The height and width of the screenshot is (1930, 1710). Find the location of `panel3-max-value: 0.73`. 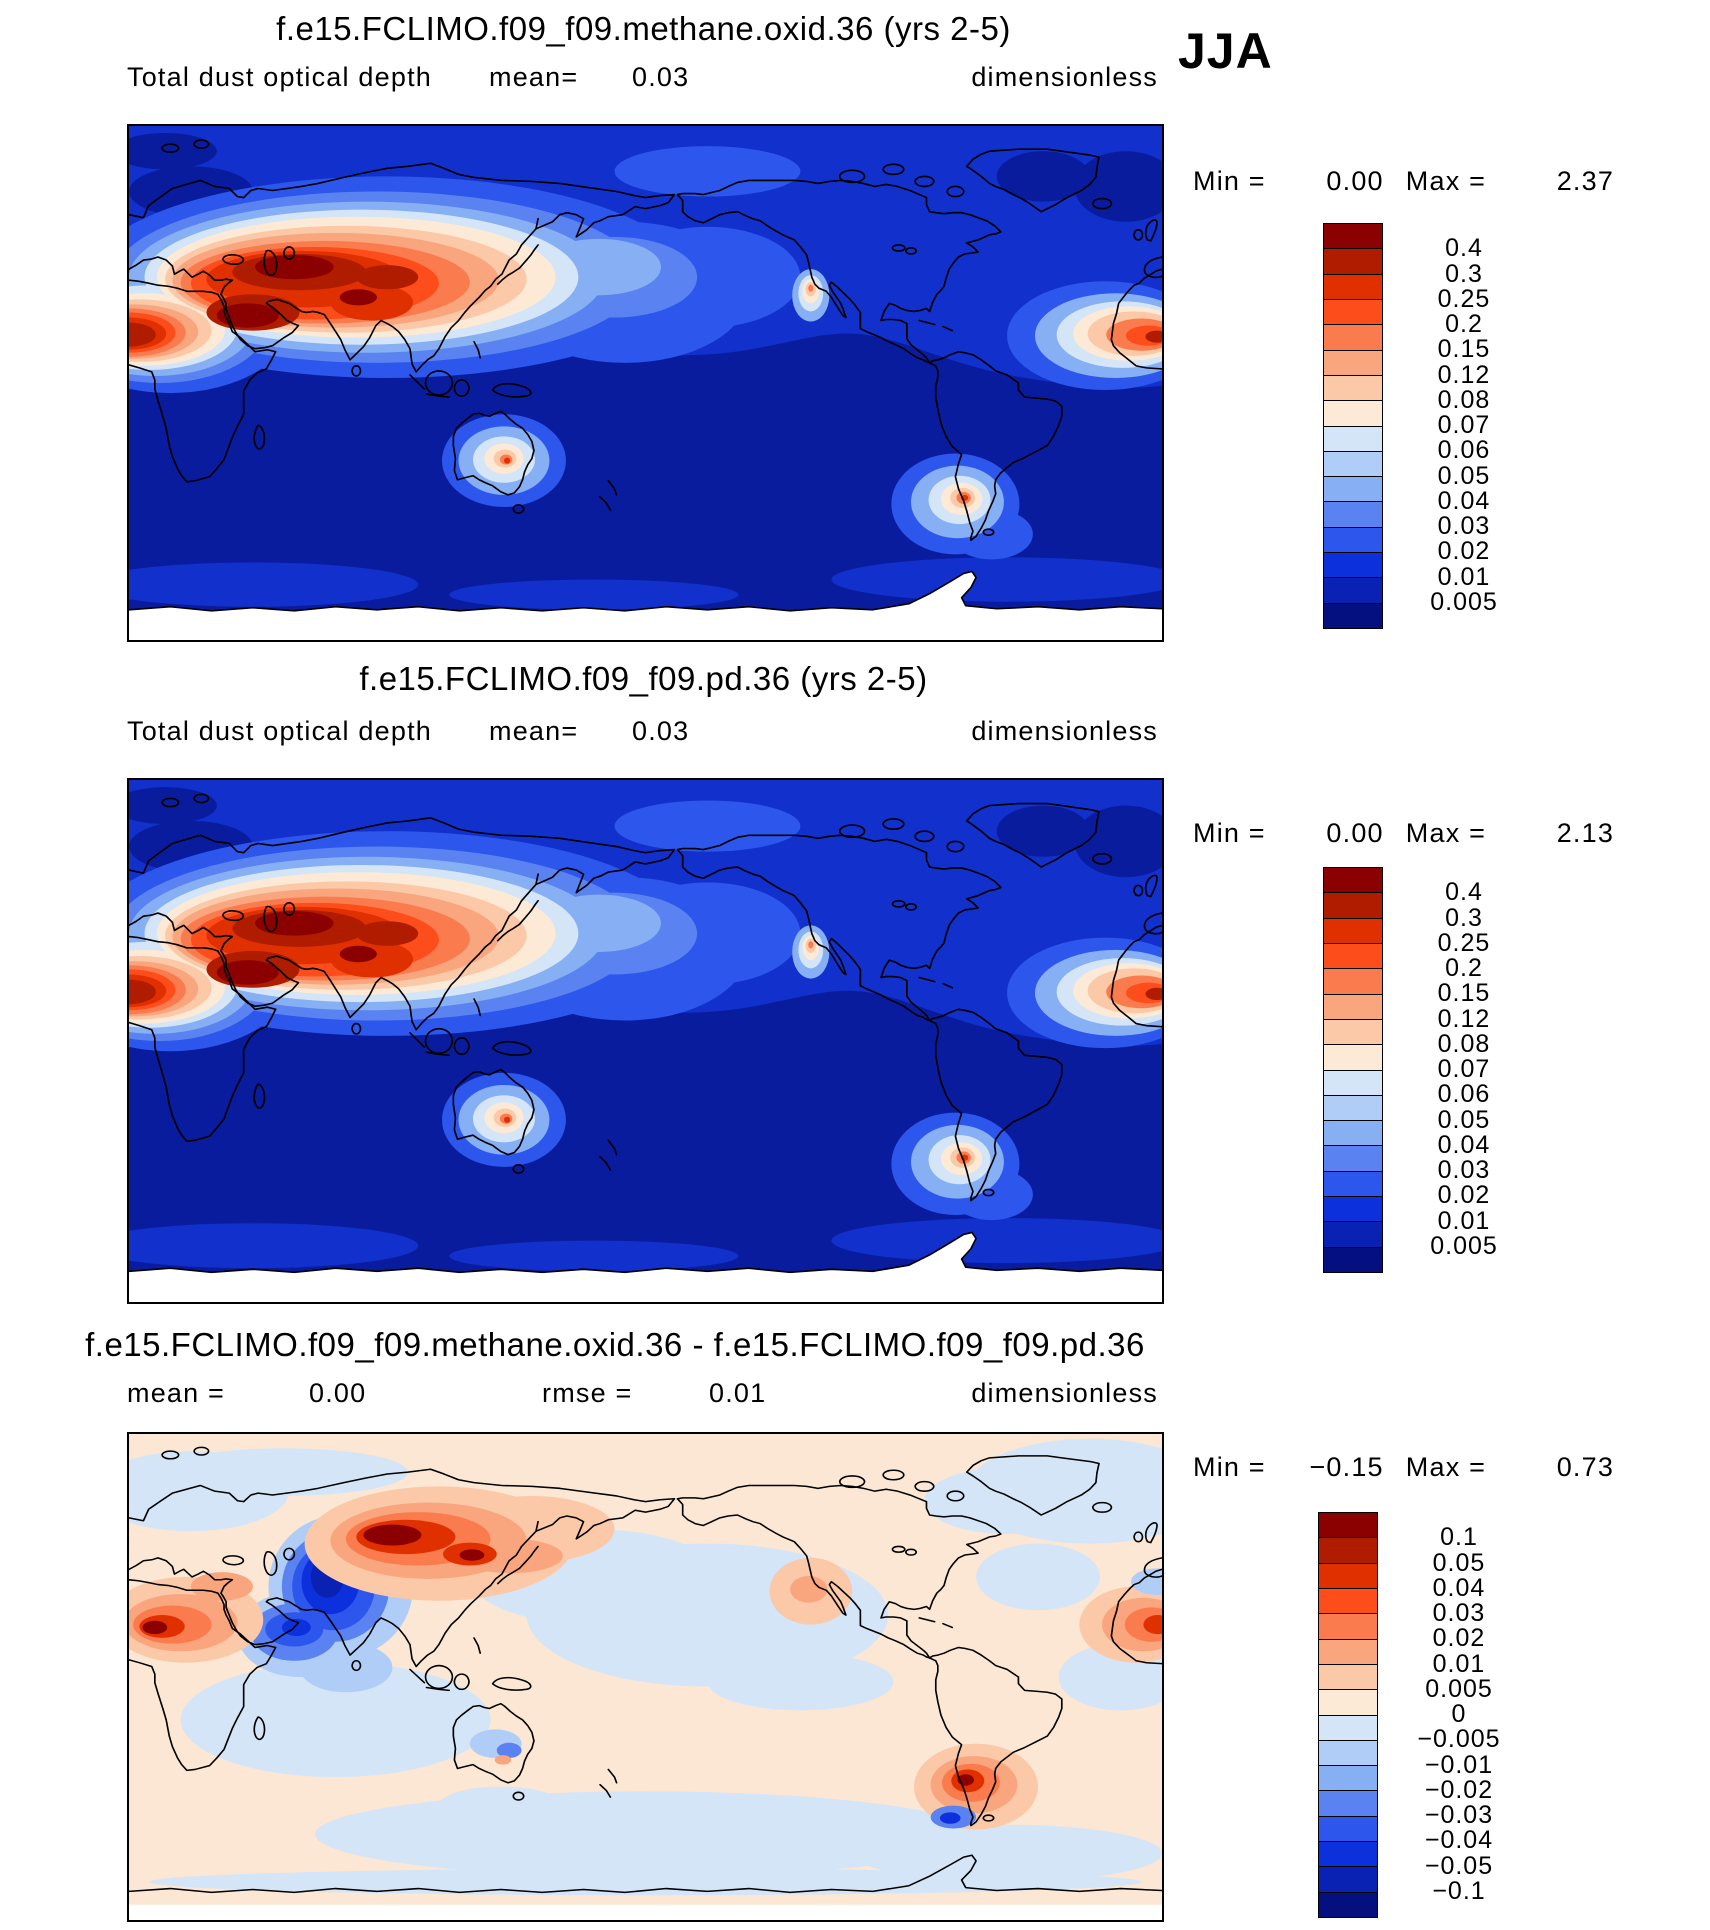

panel3-max-value: 0.73 is located at coordinates (1585, 1467).